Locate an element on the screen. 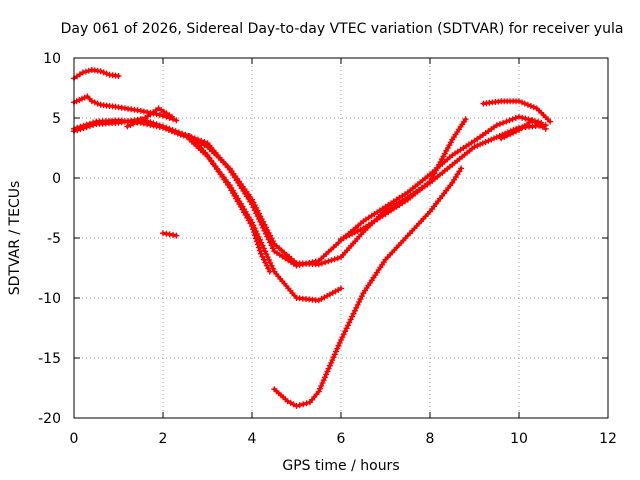  y-tick-label: -15 is located at coordinates (49, 359).